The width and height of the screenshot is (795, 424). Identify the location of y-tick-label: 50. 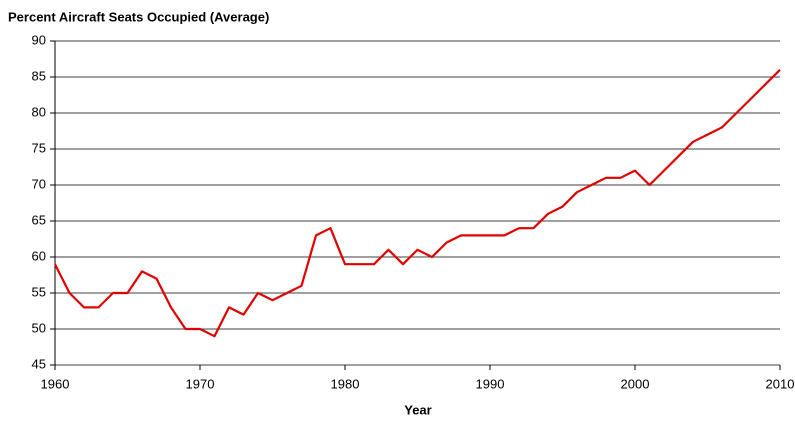
(39, 327).